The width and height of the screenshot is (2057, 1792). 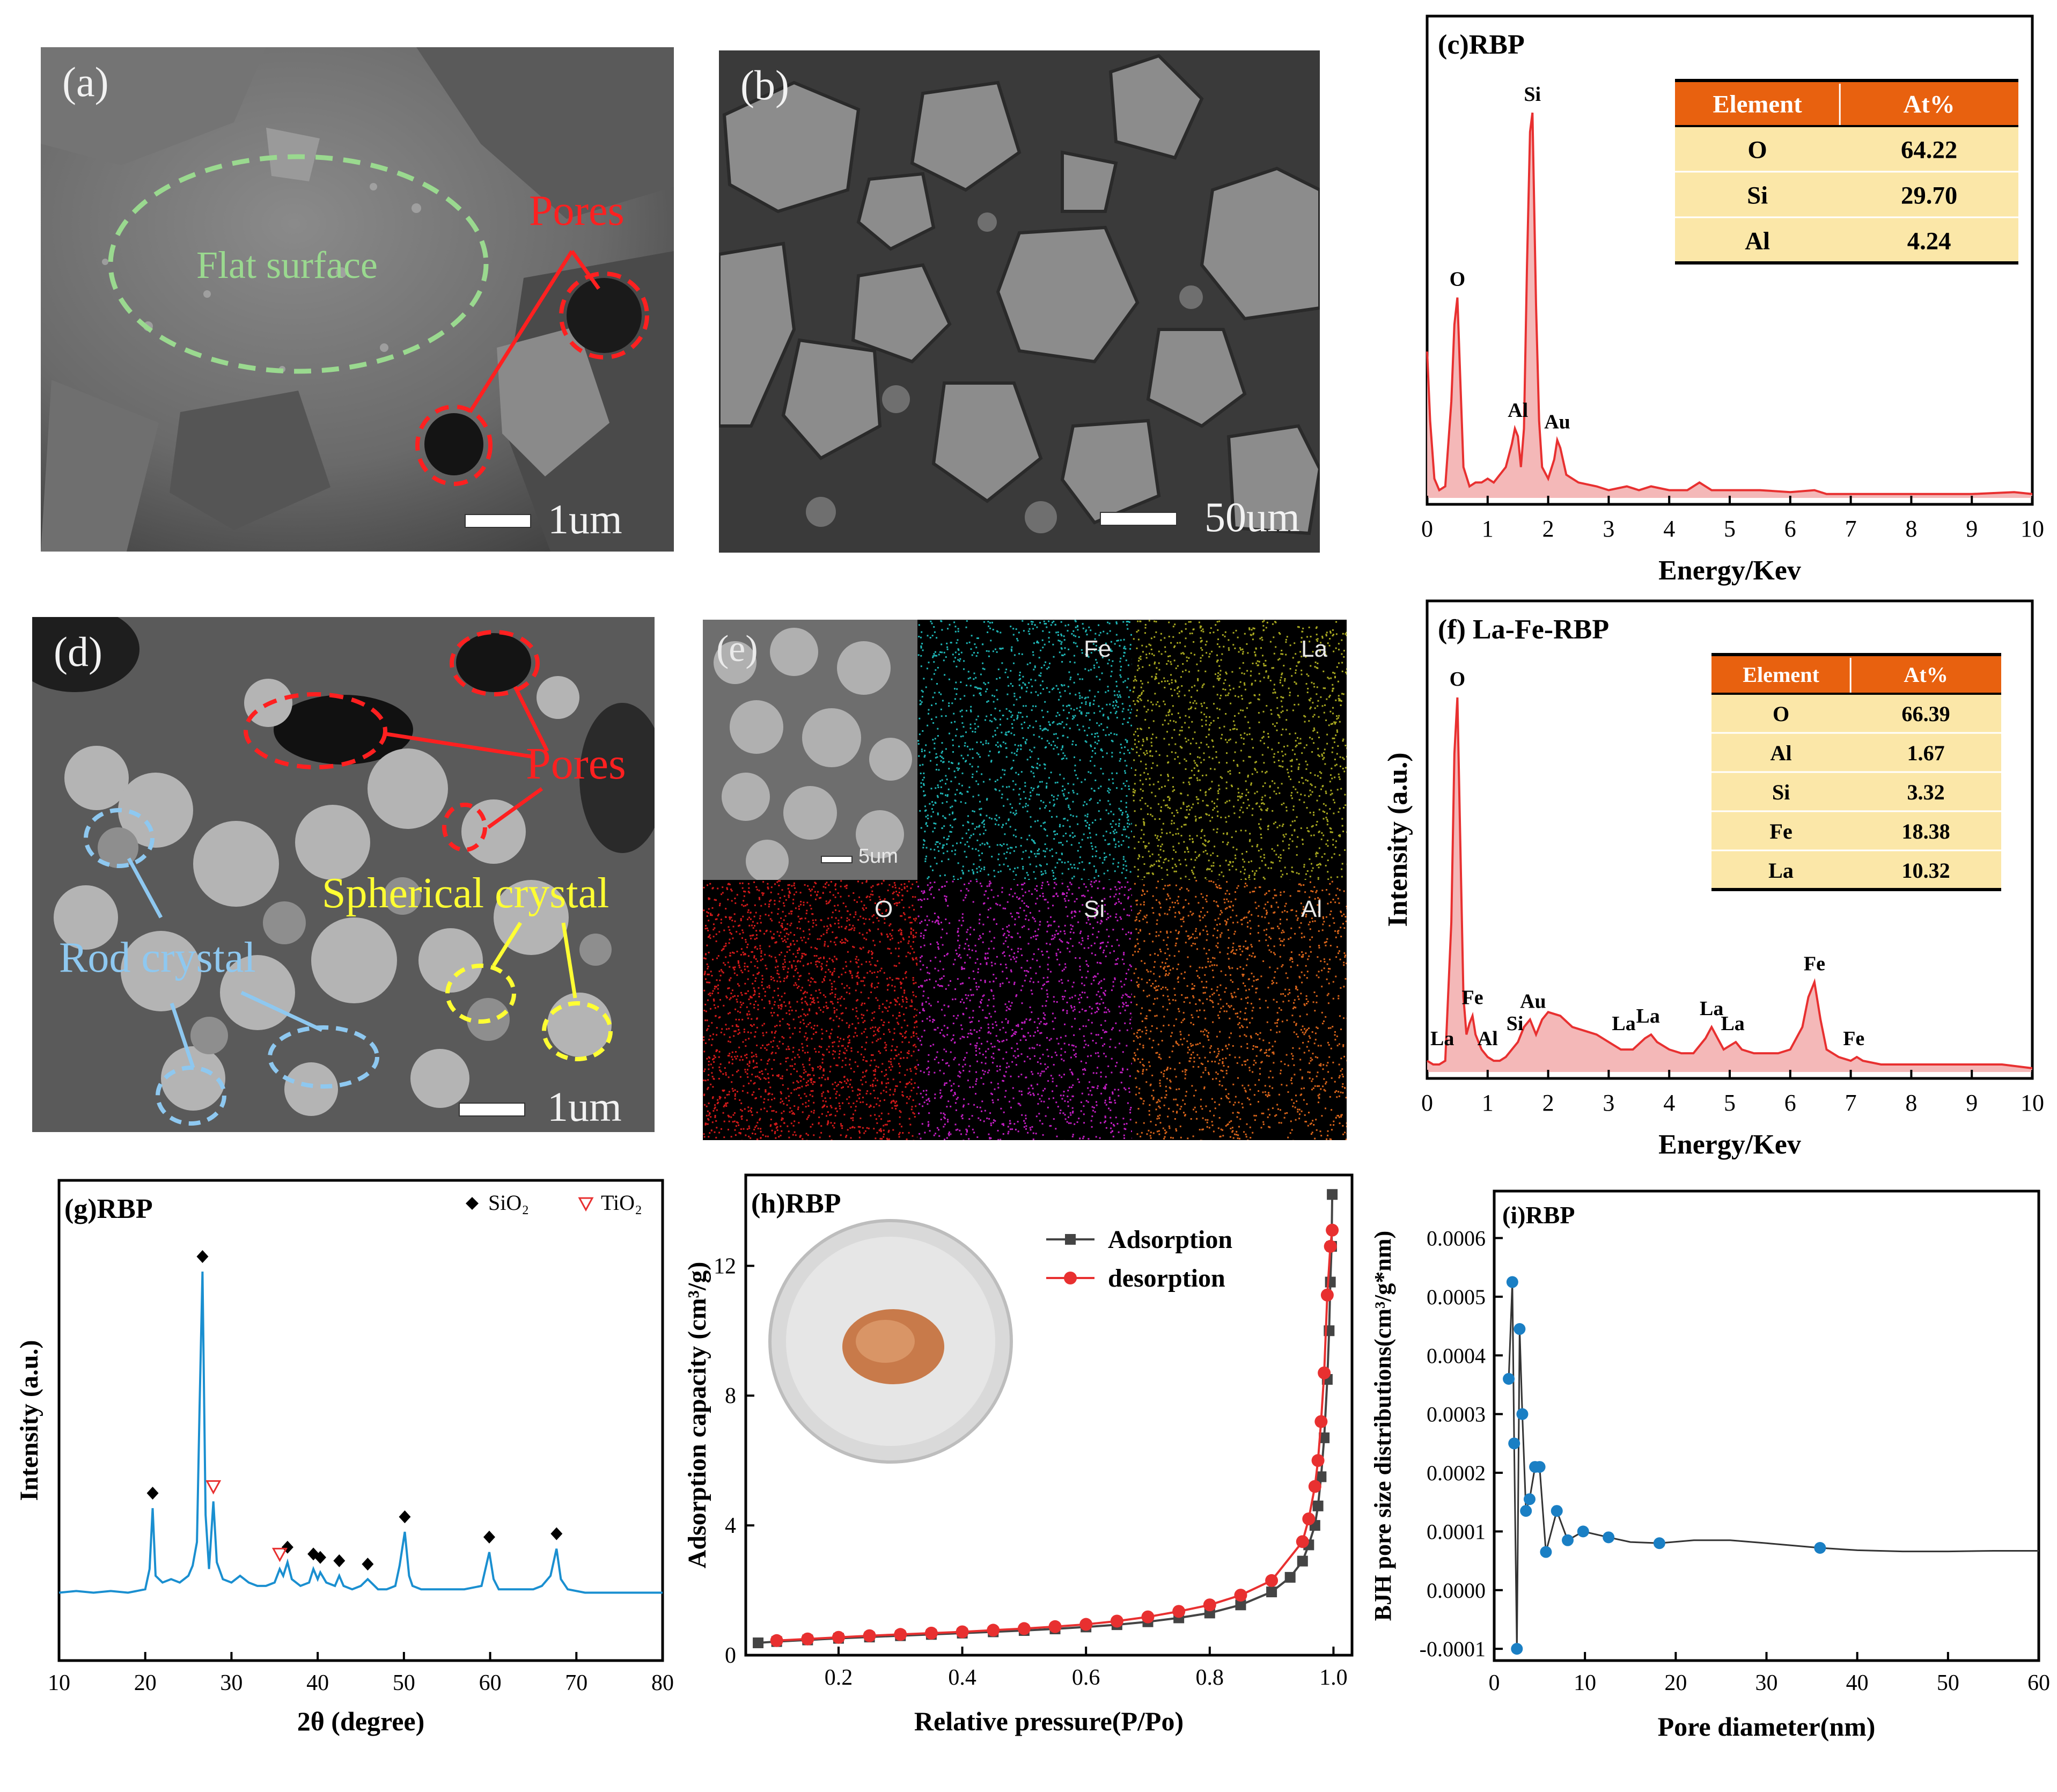 I want to click on x-tick-label: 6, so click(x=1790, y=1103).